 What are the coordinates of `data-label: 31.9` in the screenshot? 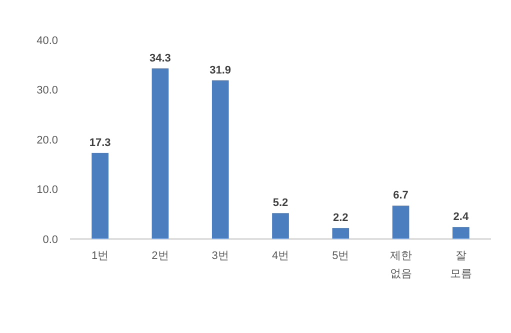 It's located at (221, 70).